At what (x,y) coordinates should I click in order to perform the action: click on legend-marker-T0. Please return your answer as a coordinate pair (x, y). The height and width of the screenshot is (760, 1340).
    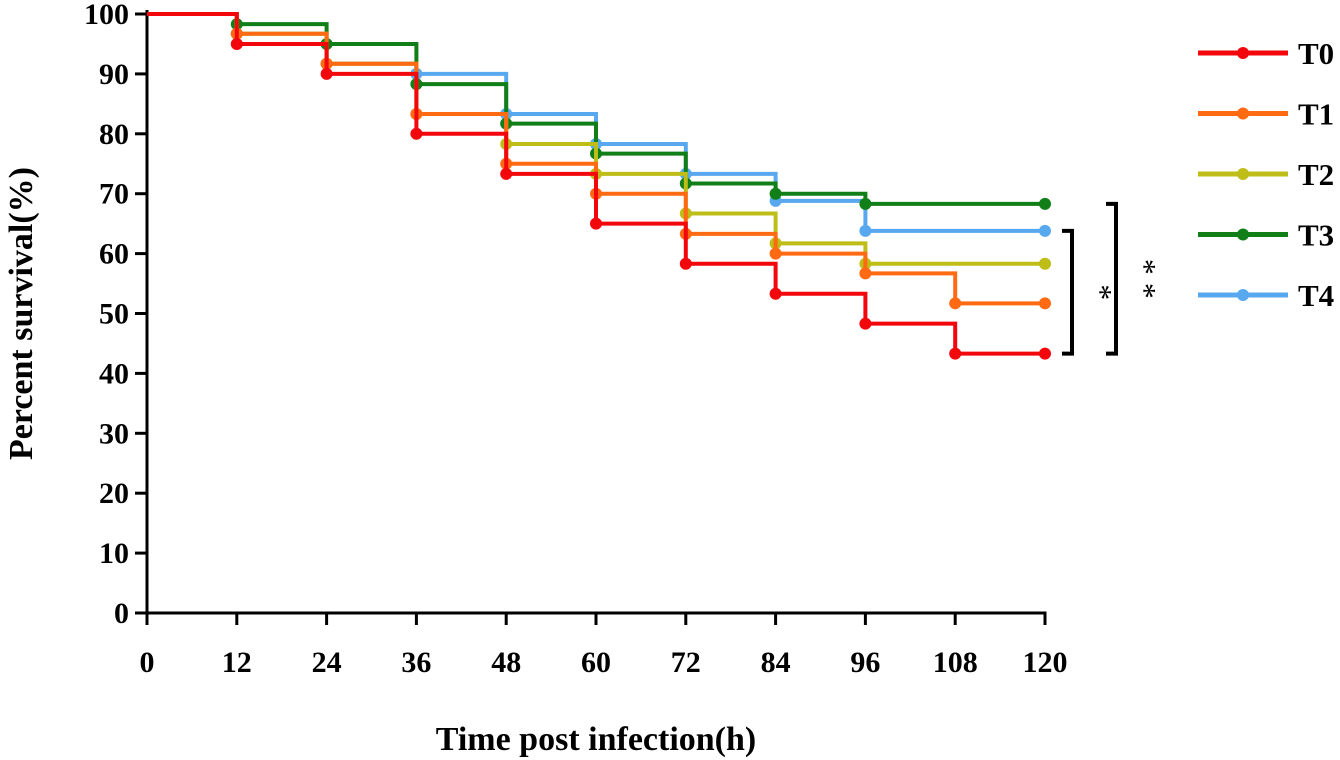
    Looking at the image, I should click on (1243, 53).